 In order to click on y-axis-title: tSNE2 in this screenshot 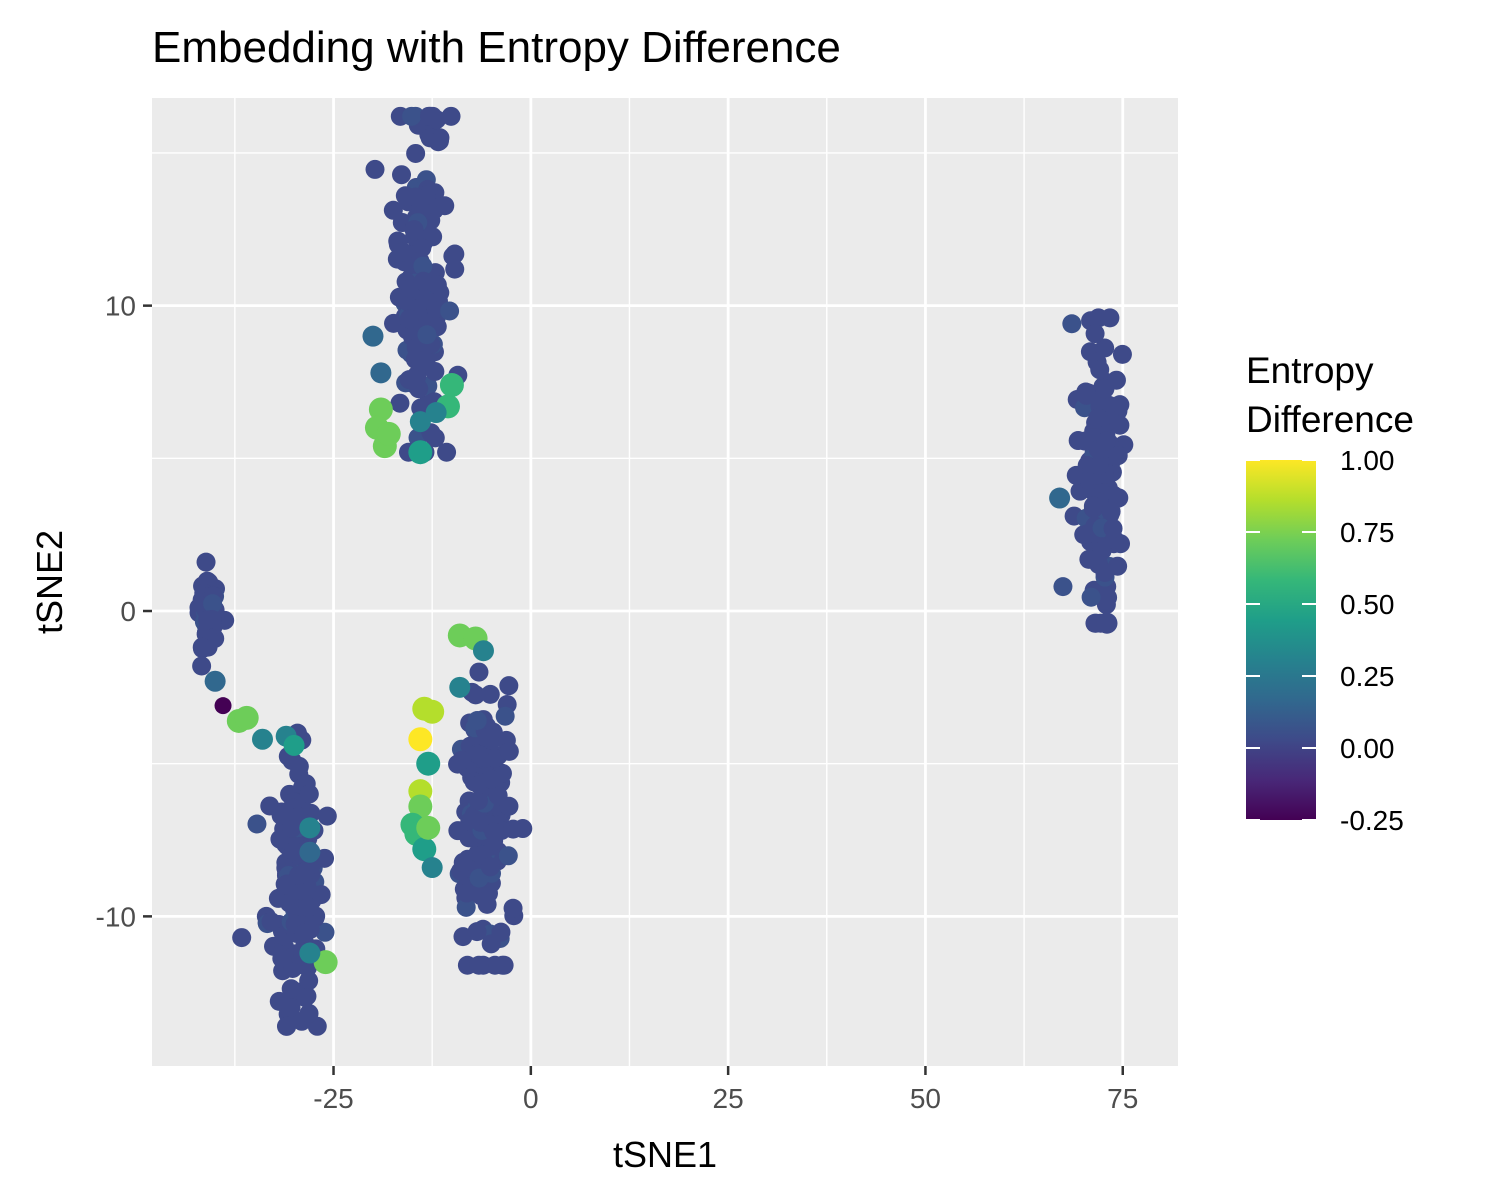, I will do `click(49, 582)`.